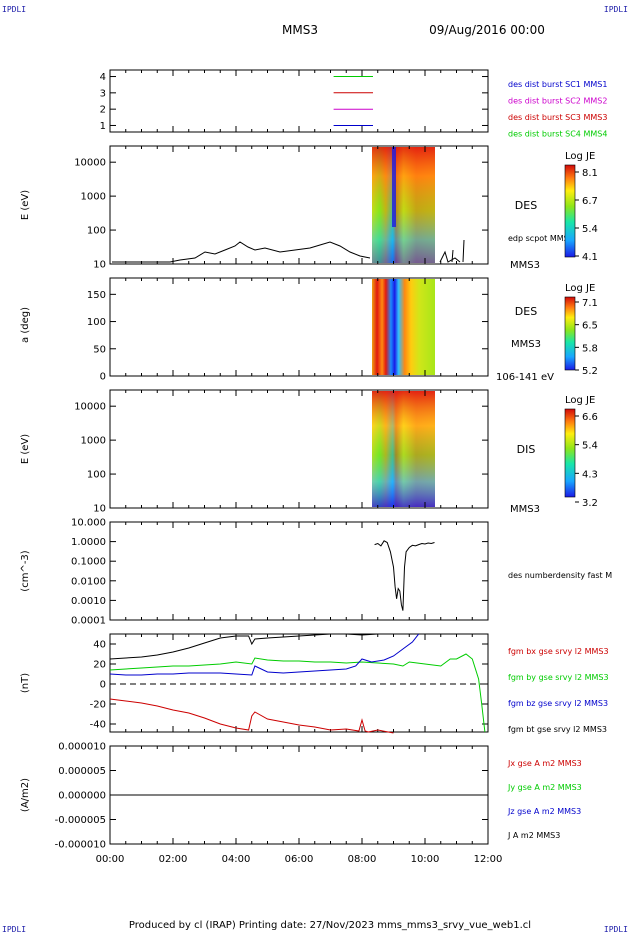 The image size is (630, 934). Describe the element at coordinates (82, 747) in the screenshot. I see `y-tick-label: 0.000010` at that location.